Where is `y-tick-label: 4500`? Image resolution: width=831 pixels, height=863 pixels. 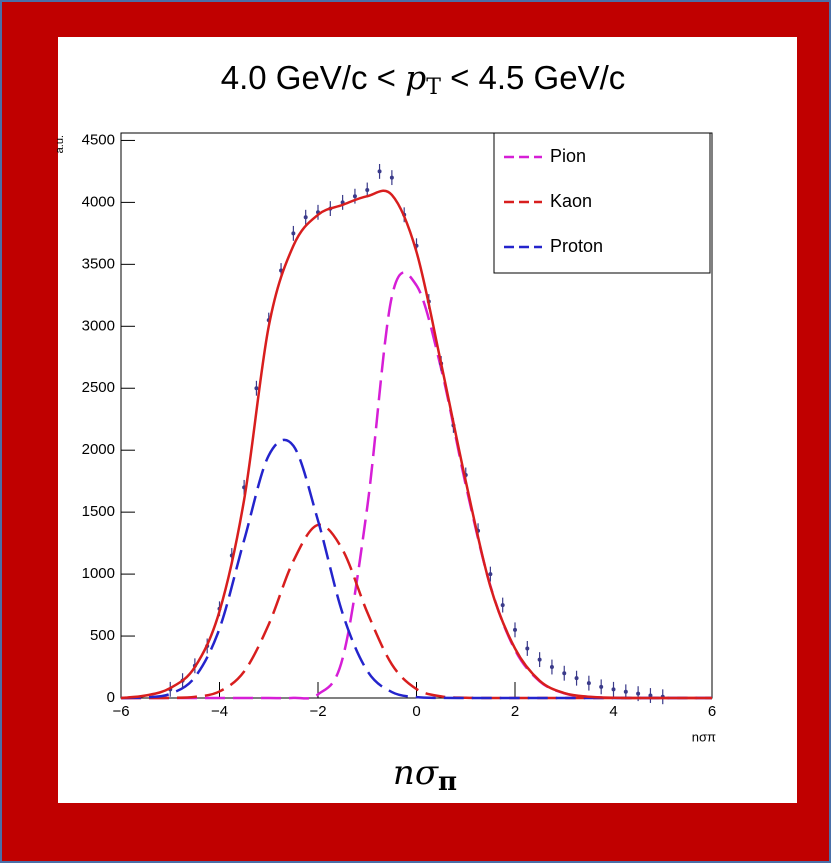 y-tick-label: 4500 is located at coordinates (98, 139).